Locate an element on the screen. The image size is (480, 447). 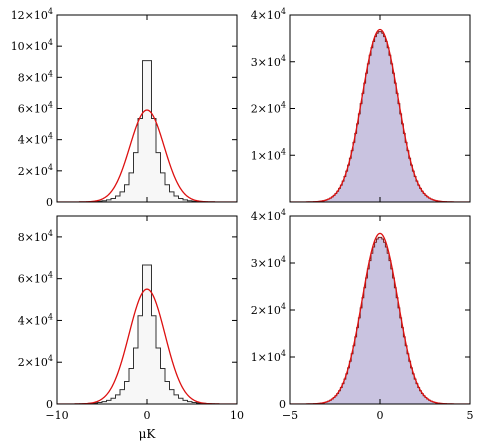
x-tick-label: −5 is located at coordinates (290, 415).